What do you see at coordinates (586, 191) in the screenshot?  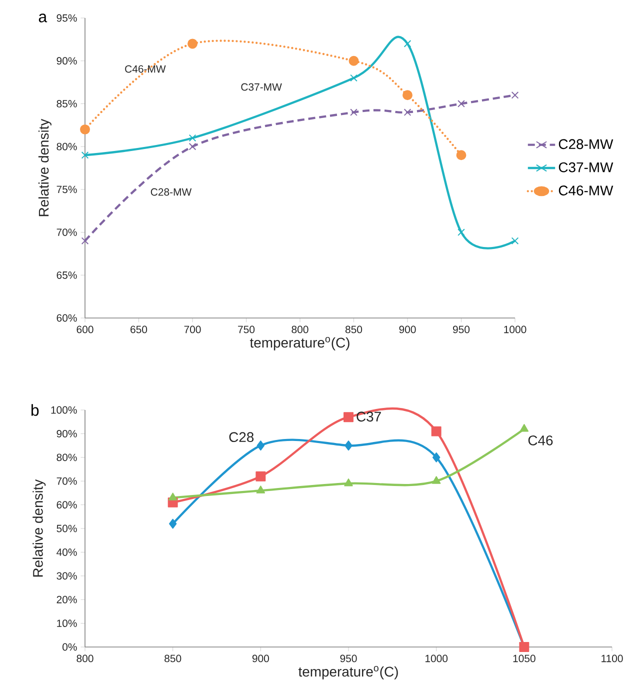 I see `legend-label: C46-MW` at bounding box center [586, 191].